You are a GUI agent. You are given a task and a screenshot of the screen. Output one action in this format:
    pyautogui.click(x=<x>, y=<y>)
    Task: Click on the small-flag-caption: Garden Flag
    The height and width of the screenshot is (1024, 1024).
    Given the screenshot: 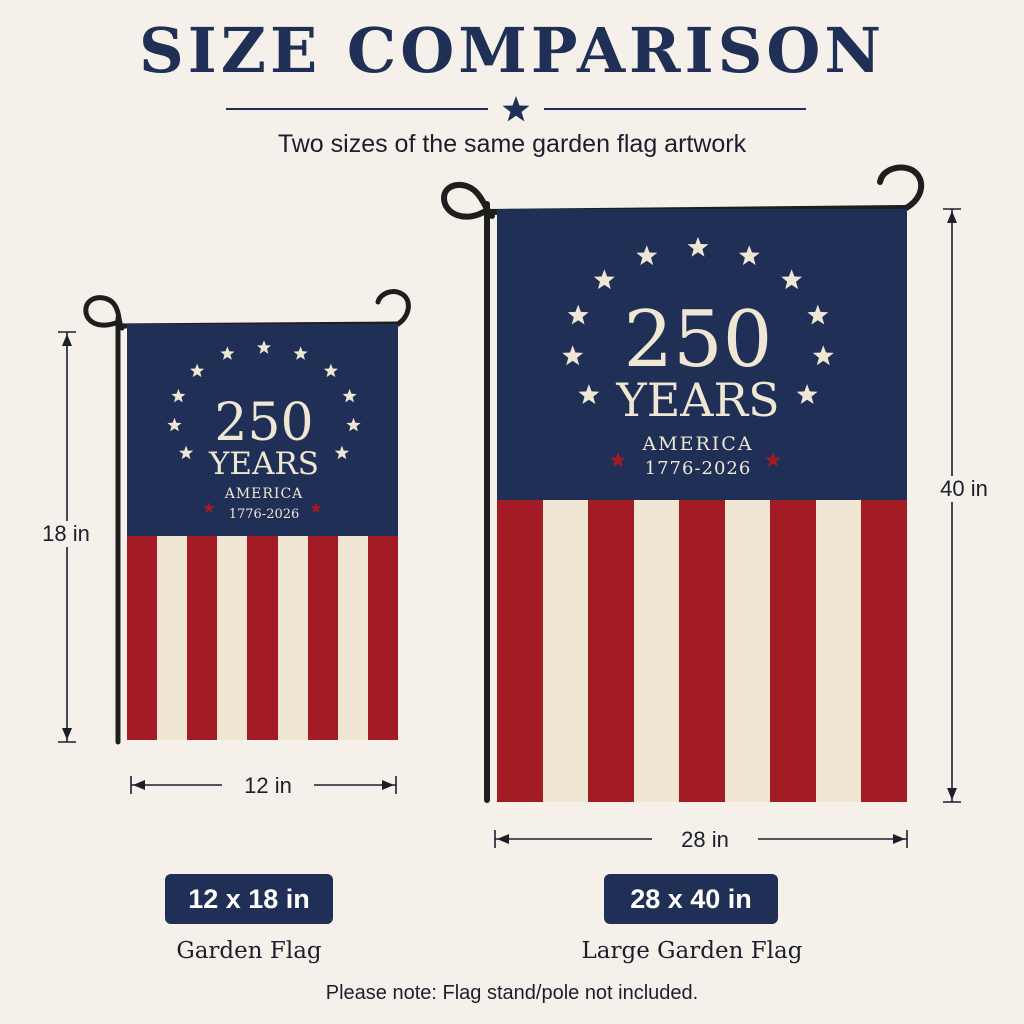 What is the action you would take?
    pyautogui.click(x=249, y=951)
    